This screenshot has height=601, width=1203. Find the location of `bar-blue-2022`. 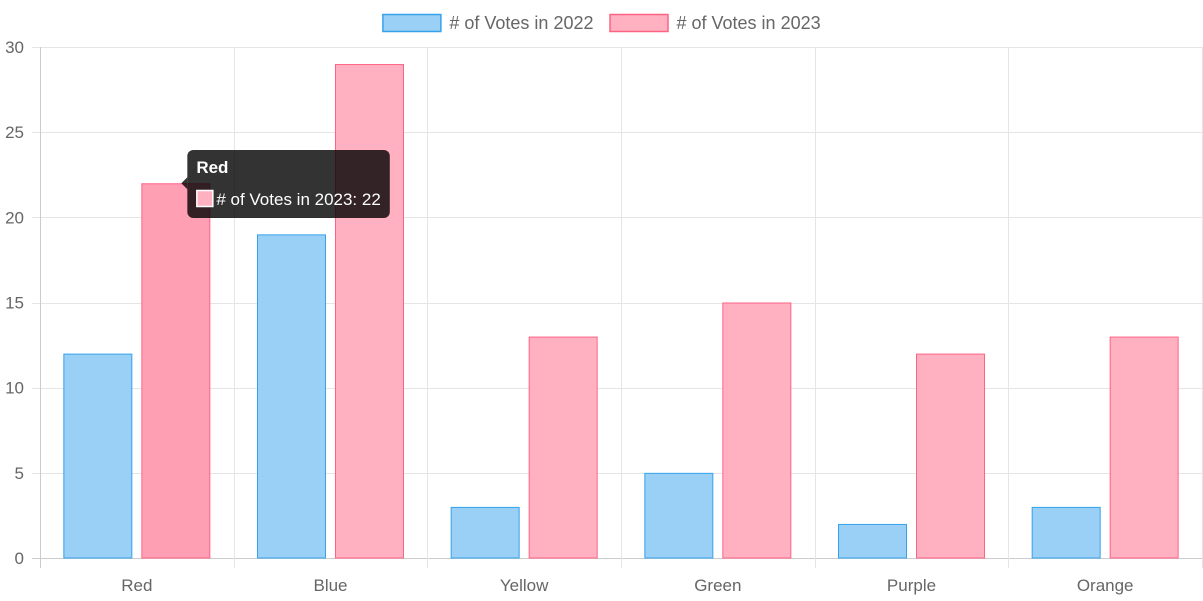

bar-blue-2022 is located at coordinates (291, 396).